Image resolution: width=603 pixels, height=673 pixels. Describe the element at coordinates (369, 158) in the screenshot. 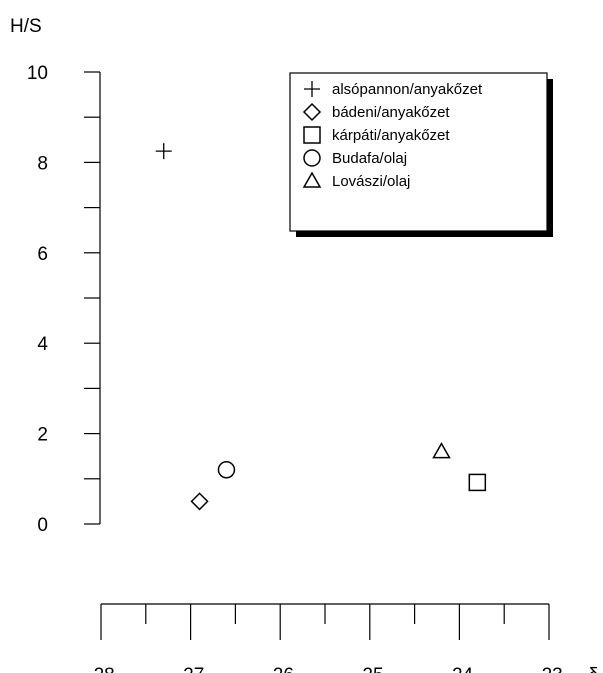

I see `legend-label: Budafa/olaj` at that location.